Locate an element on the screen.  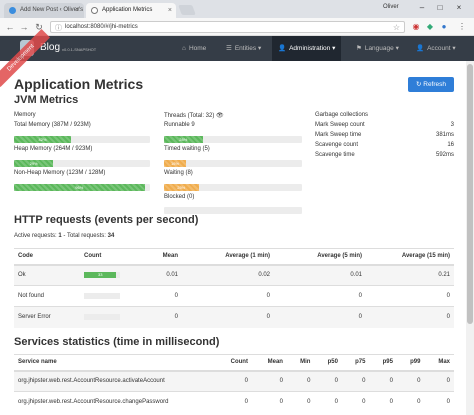
non-heap-memory-progress: 96% is located at coordinates (82, 187).